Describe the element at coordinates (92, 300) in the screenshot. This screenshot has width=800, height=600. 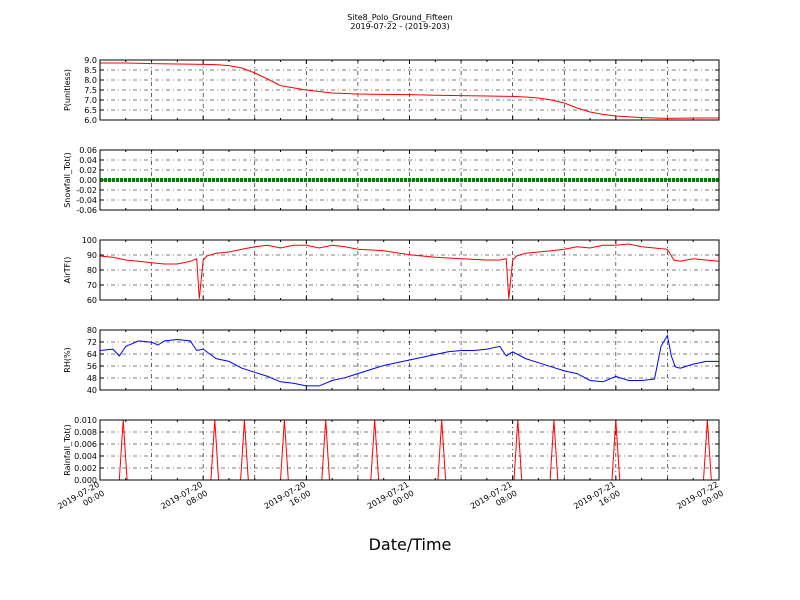
I see `y-tick-label: 60` at that location.